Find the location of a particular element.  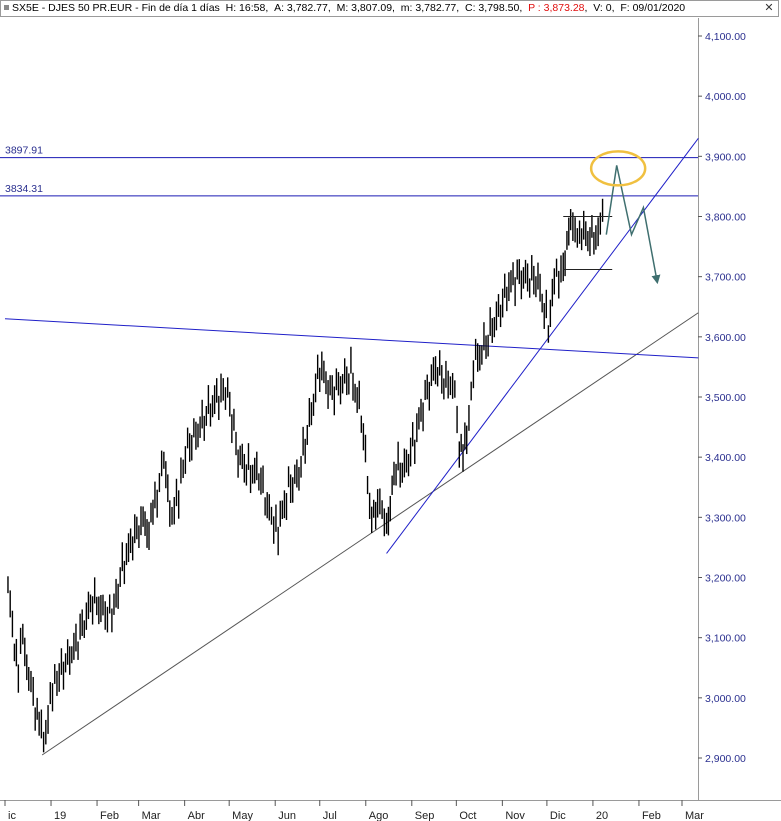

y-tick-label: 3,400.00 is located at coordinates (725, 458).